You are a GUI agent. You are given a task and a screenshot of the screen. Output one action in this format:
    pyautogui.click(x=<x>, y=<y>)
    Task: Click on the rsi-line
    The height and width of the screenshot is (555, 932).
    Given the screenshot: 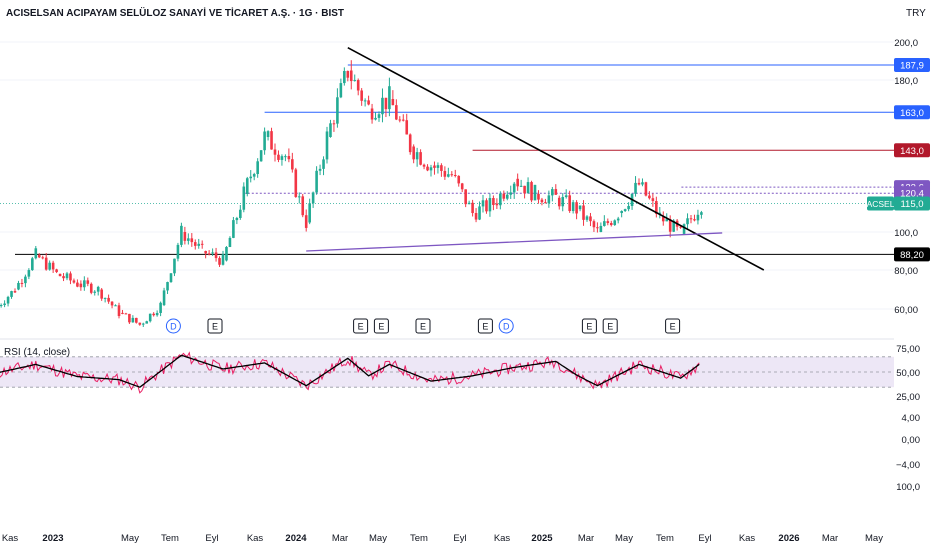 What is the action you would take?
    pyautogui.click(x=350, y=372)
    